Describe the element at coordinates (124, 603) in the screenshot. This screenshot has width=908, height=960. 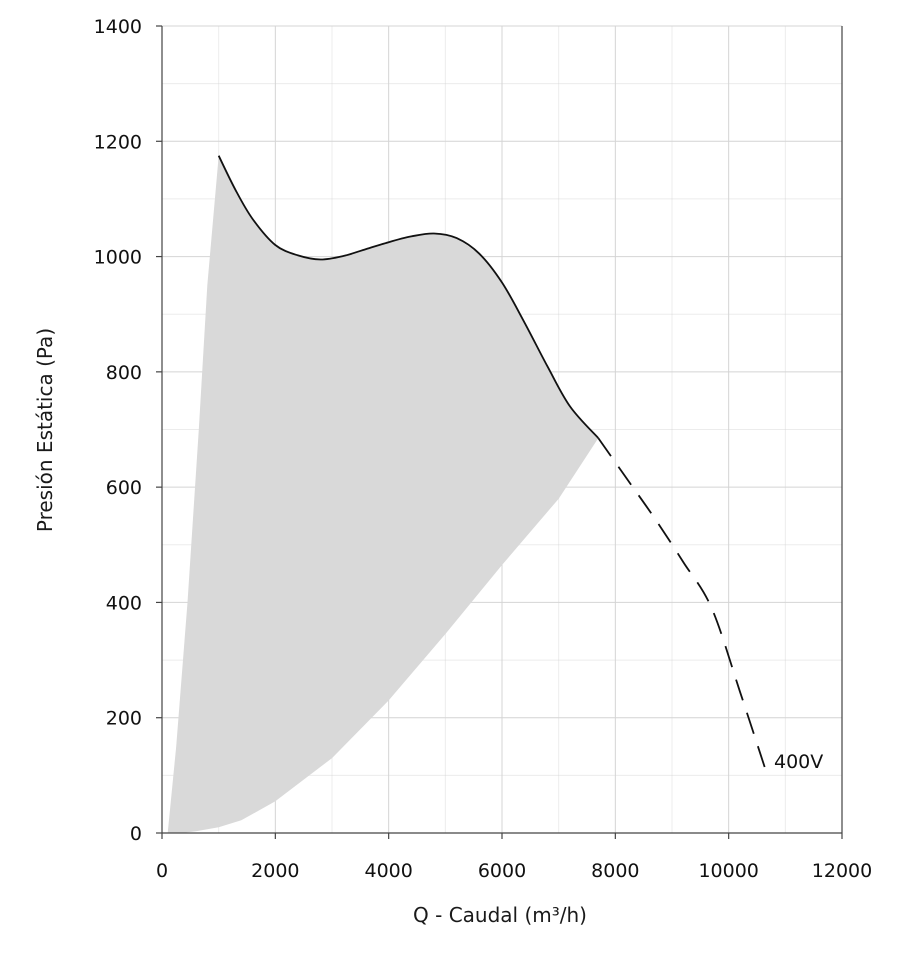
I see `y-tick-label: 400` at that location.